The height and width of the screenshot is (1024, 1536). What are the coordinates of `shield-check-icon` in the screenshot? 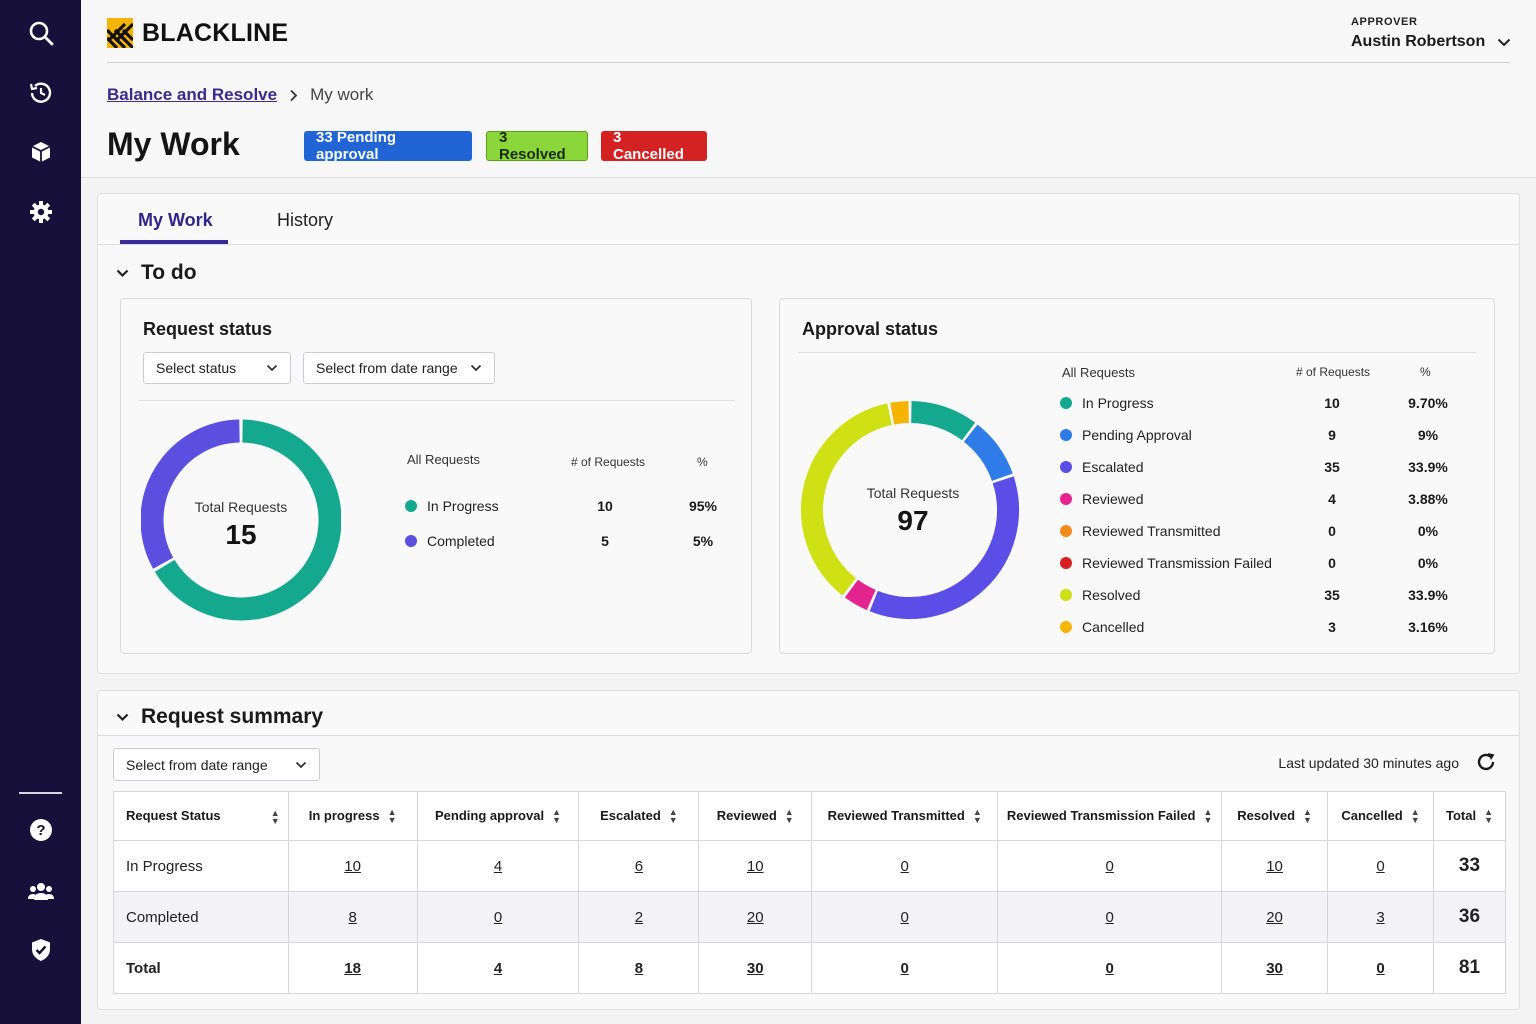 It's located at (41, 950).